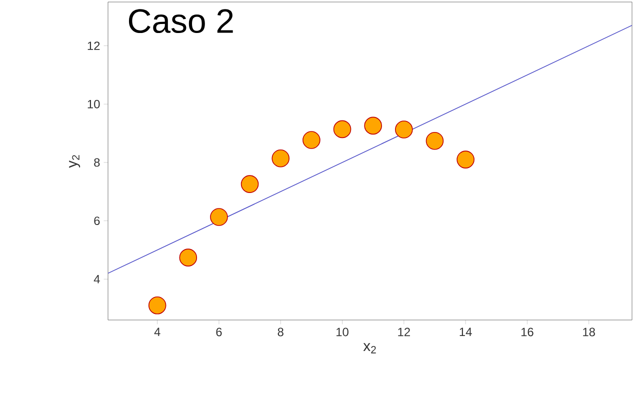 This screenshot has width=634, height=413. Describe the element at coordinates (97, 221) in the screenshot. I see `y-tick-label: 6` at that location.